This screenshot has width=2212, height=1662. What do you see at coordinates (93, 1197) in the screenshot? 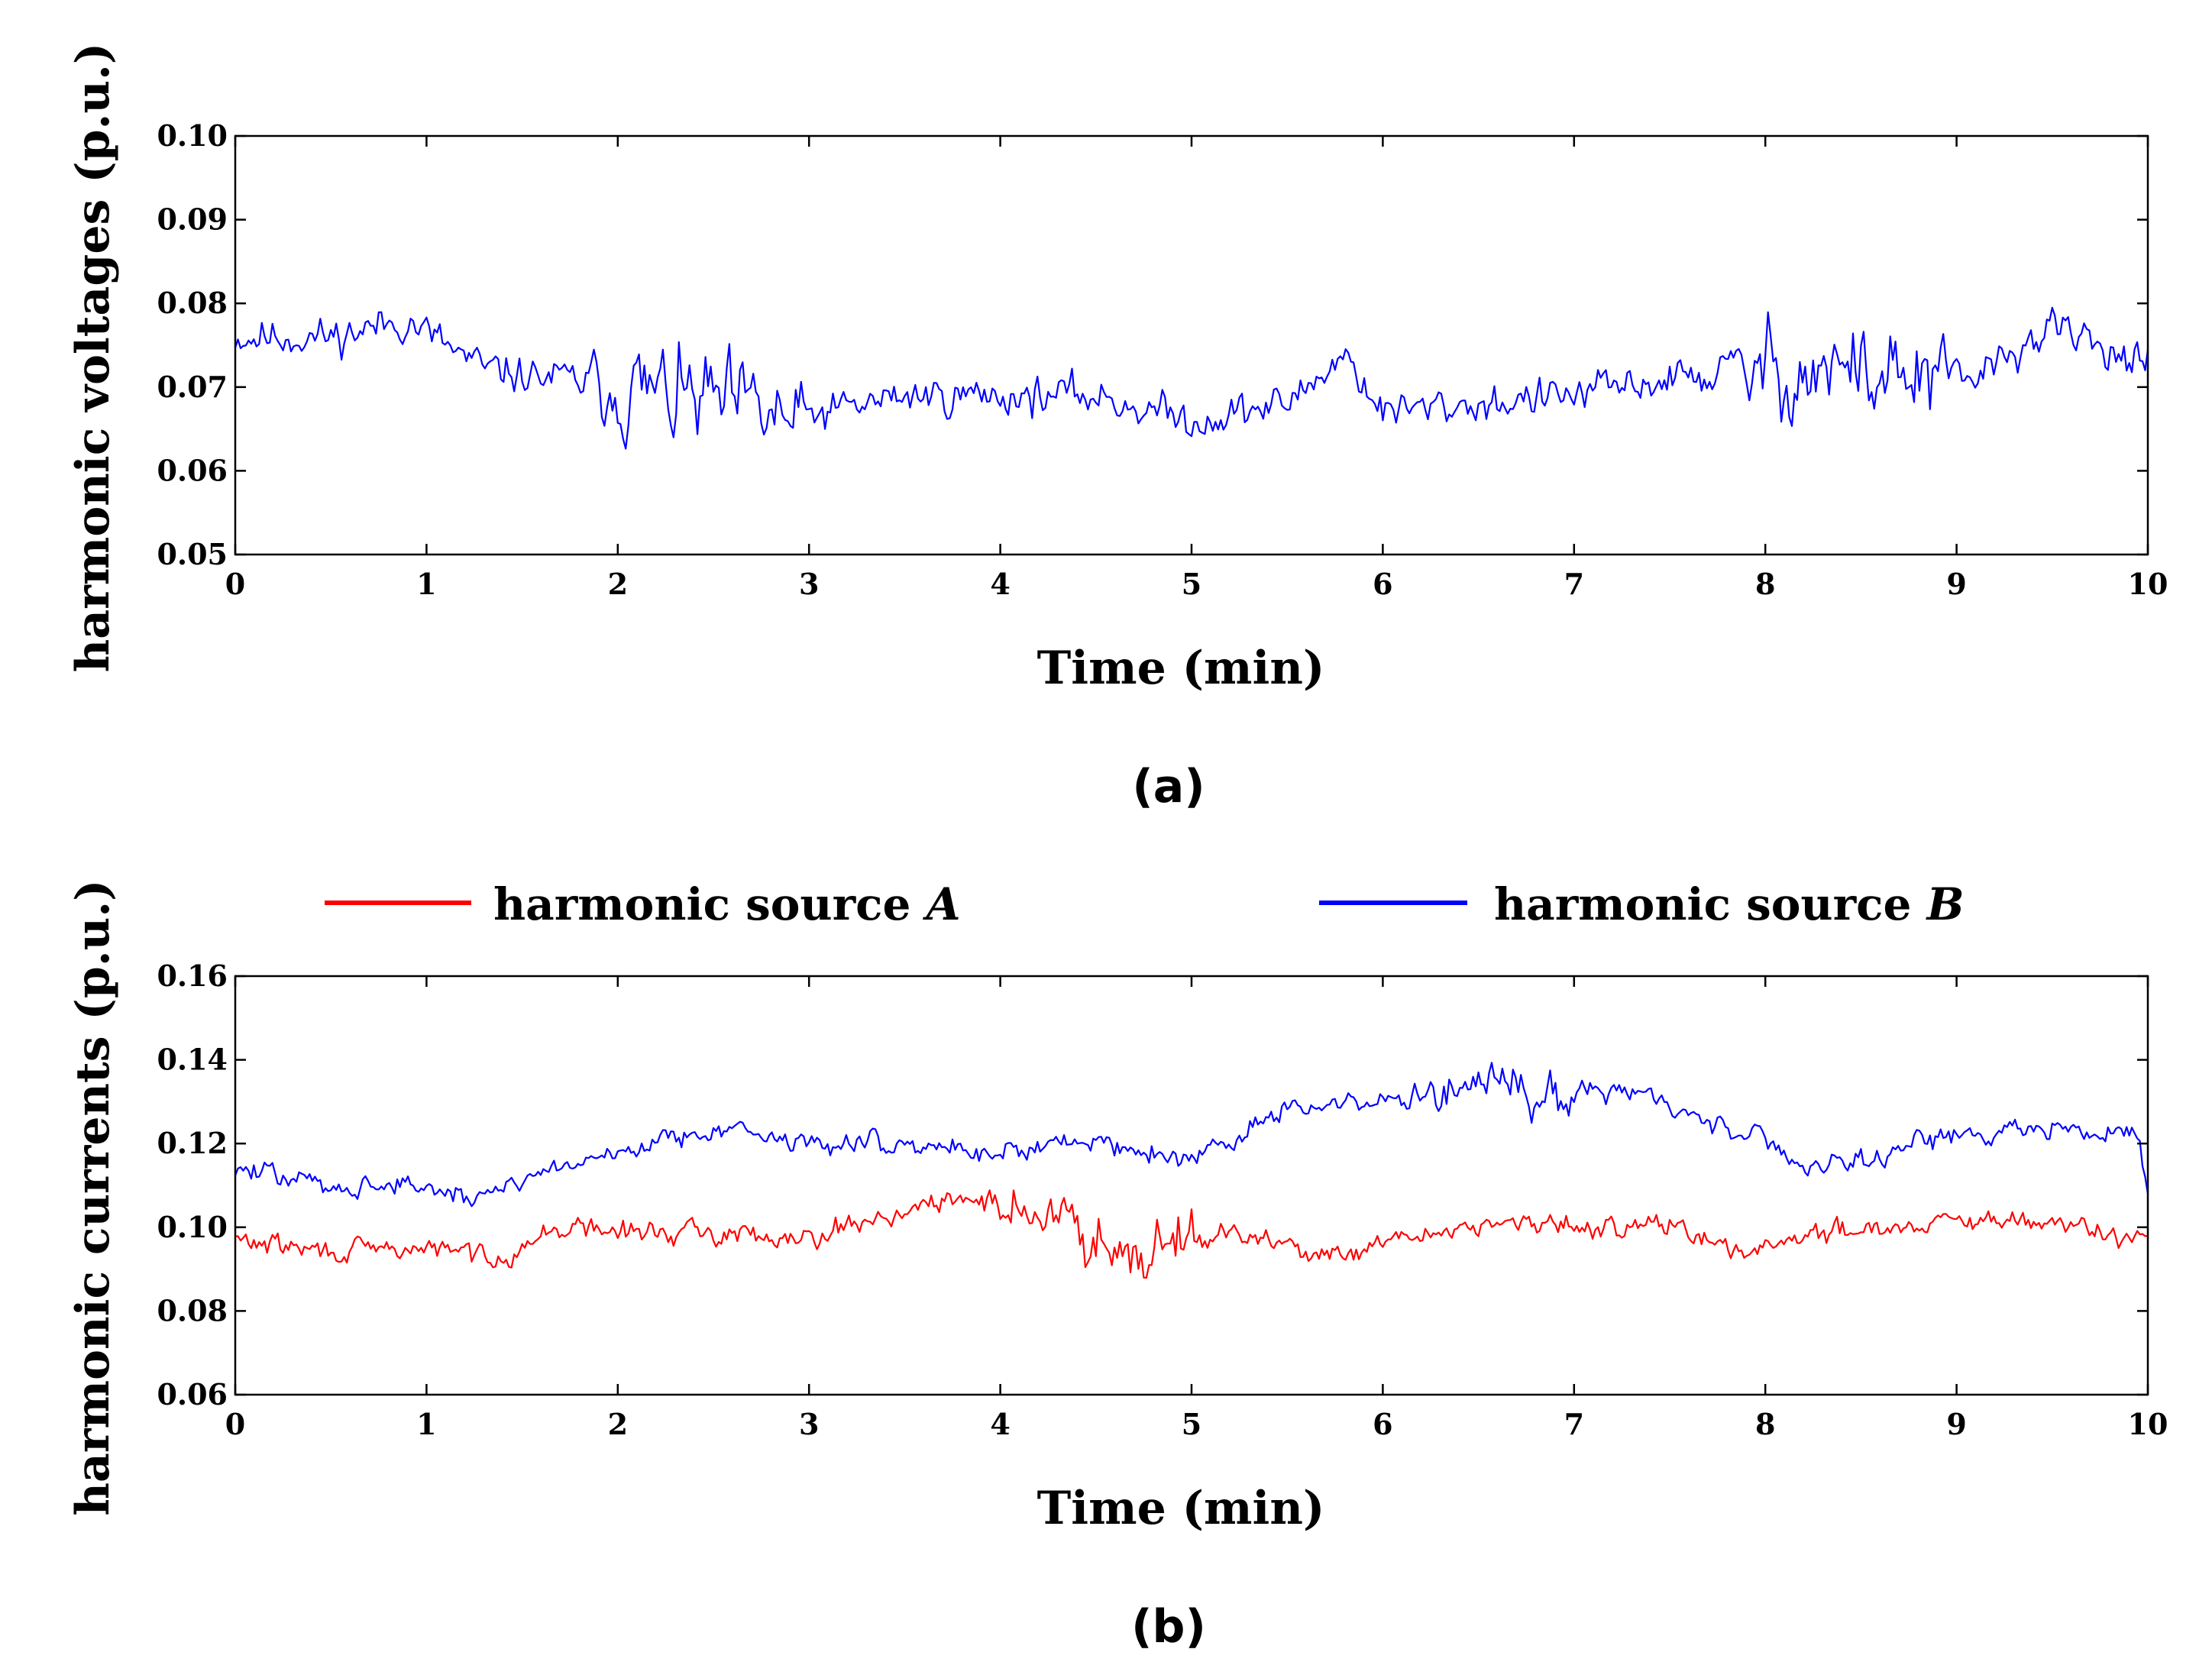
I see `y-axis-title-b: harmonic currents (p.u.)` at bounding box center [93, 1197].